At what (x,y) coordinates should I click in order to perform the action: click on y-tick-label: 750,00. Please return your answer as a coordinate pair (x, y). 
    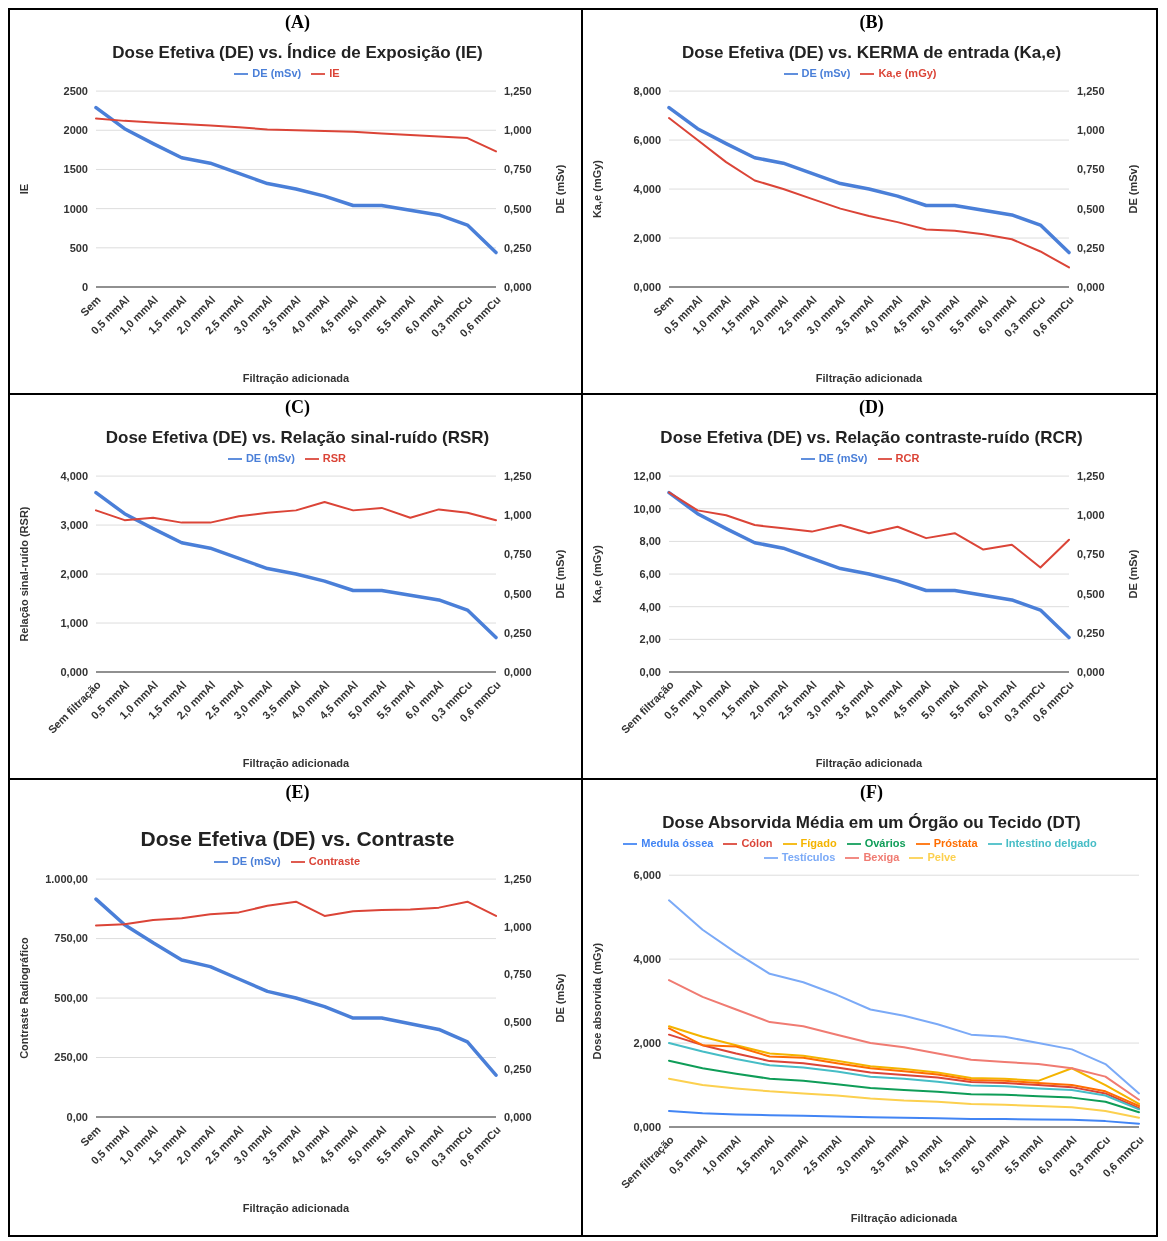
    Looking at the image, I should click on (71, 938).